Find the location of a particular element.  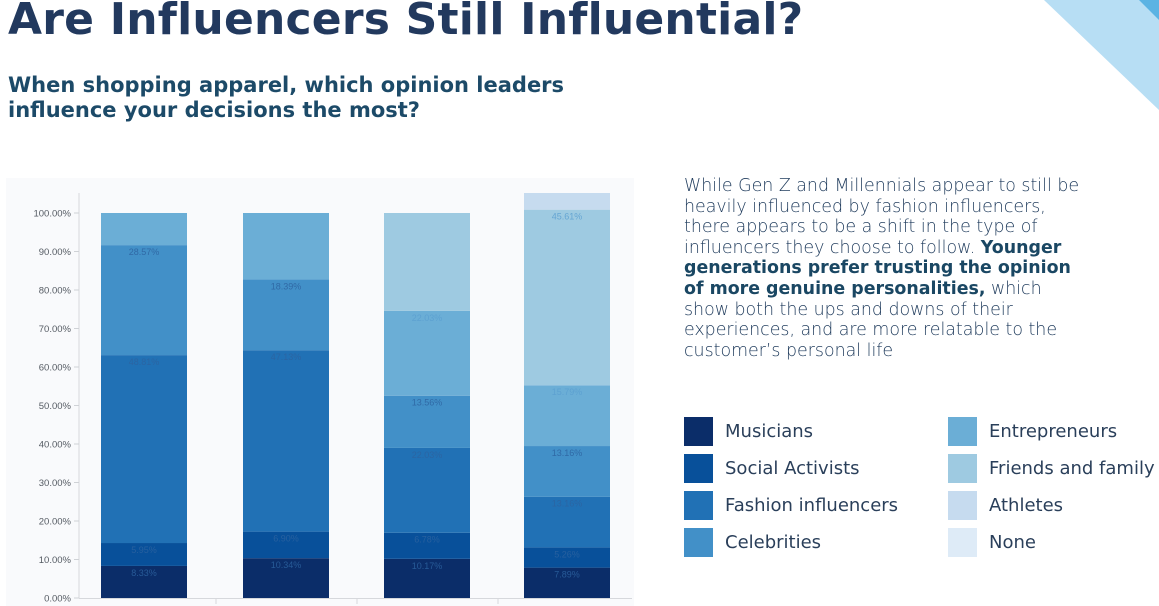

y-tick-label: 60.00% is located at coordinates (55, 368).